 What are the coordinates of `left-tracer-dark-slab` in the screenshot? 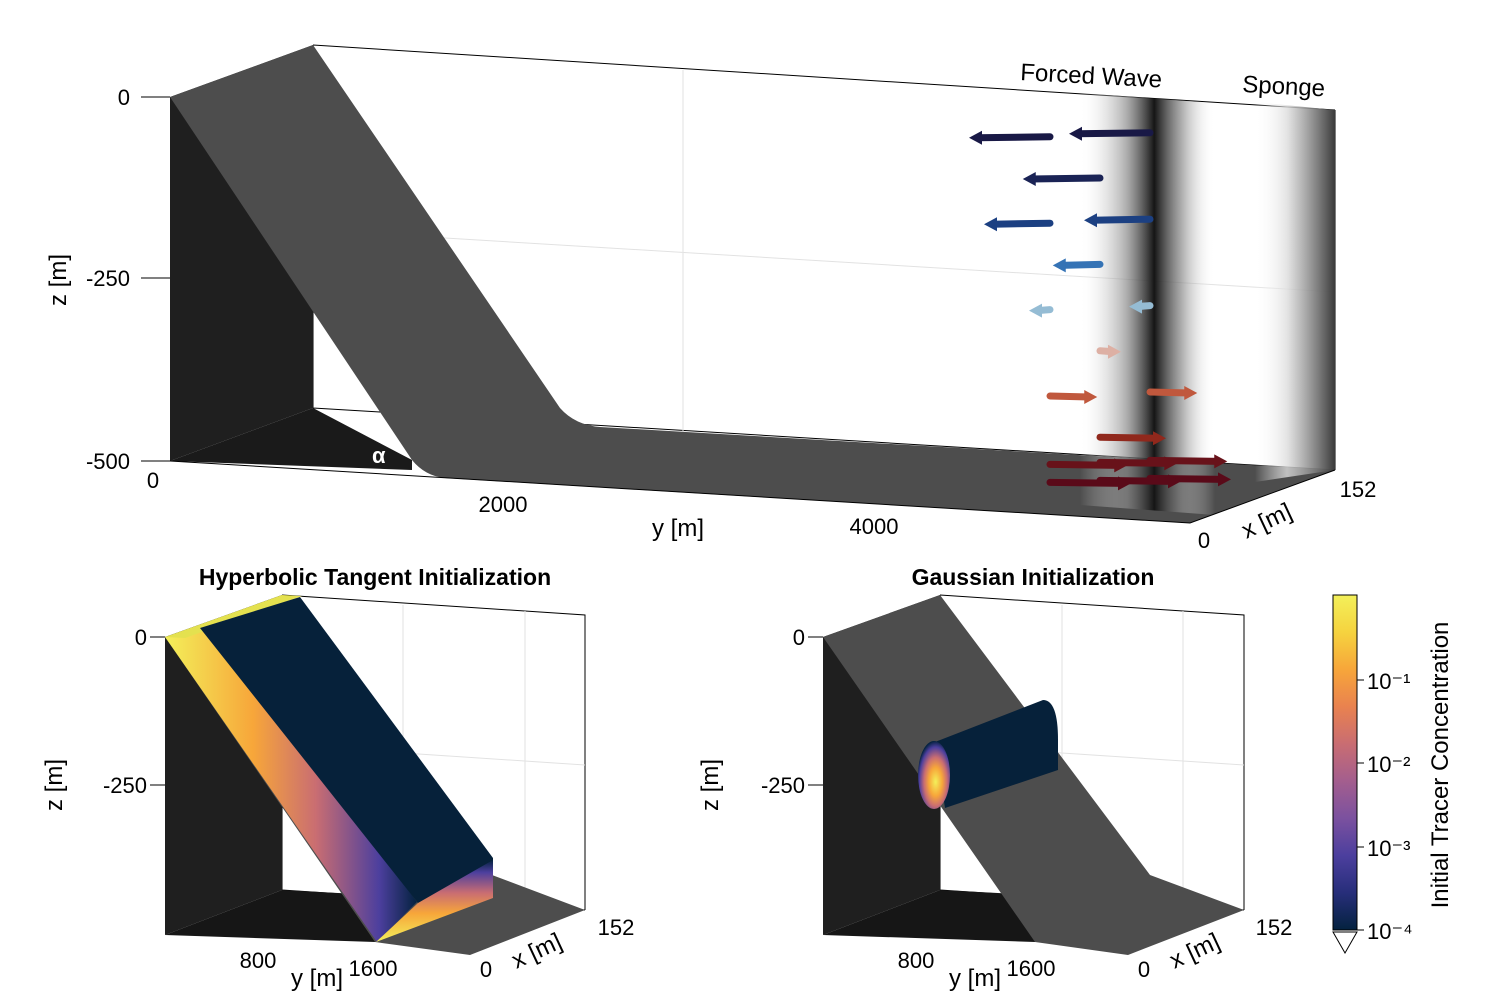 It's located at (346, 750).